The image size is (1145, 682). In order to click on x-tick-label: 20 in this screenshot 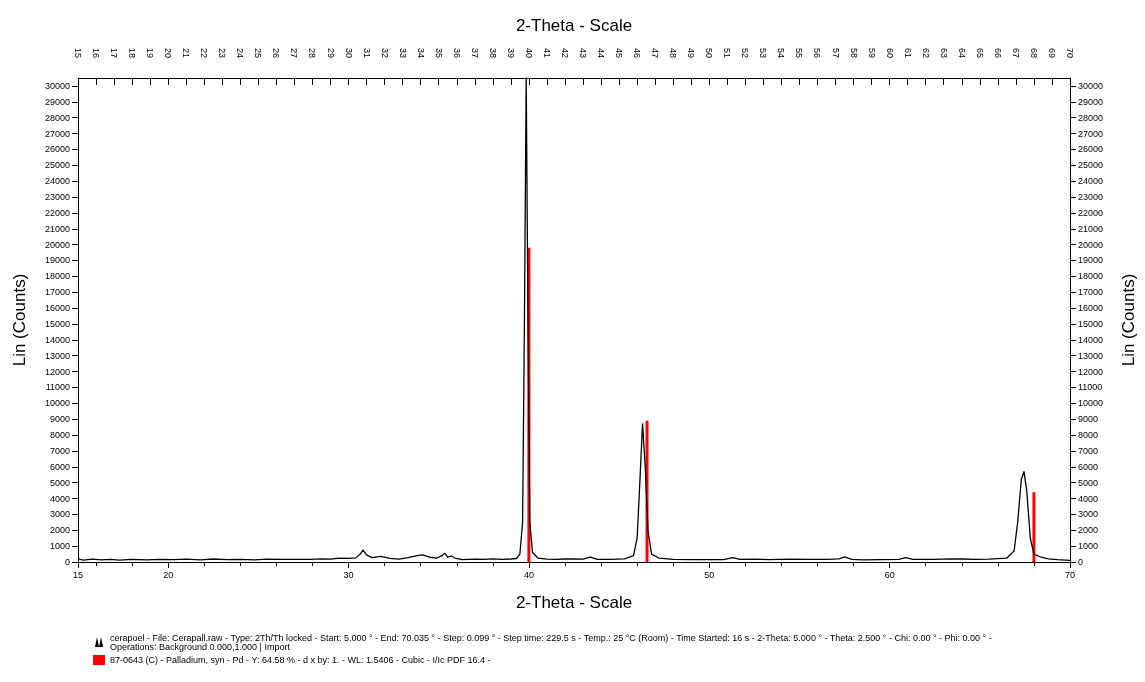, I will do `click(168, 574)`.